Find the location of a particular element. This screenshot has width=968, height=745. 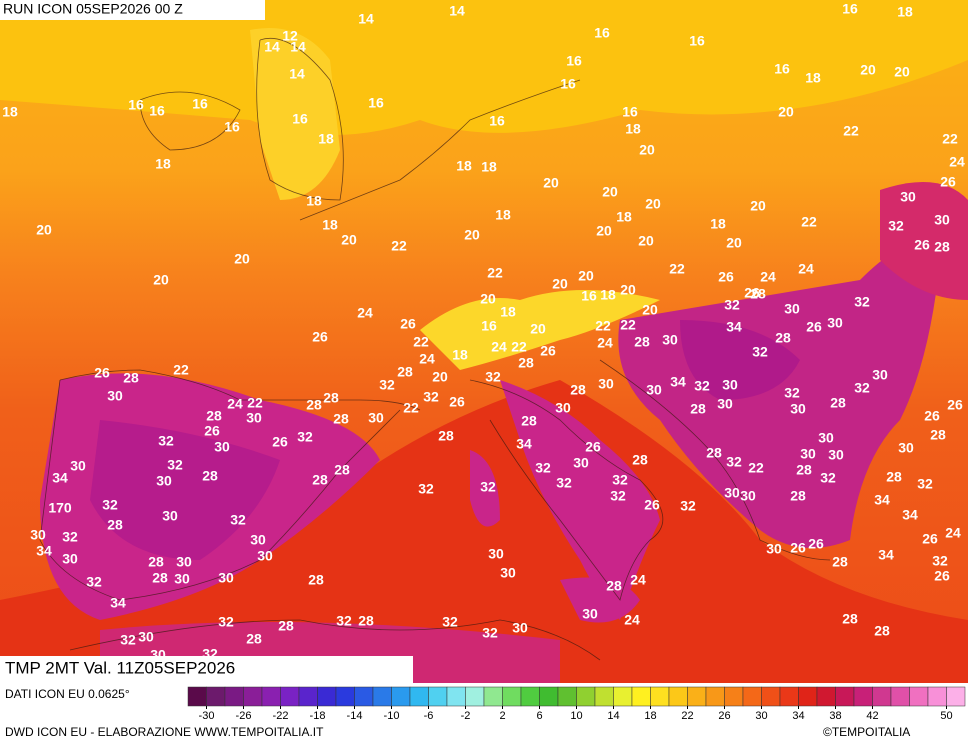

colorbar-label: 22 is located at coordinates (687, 716).